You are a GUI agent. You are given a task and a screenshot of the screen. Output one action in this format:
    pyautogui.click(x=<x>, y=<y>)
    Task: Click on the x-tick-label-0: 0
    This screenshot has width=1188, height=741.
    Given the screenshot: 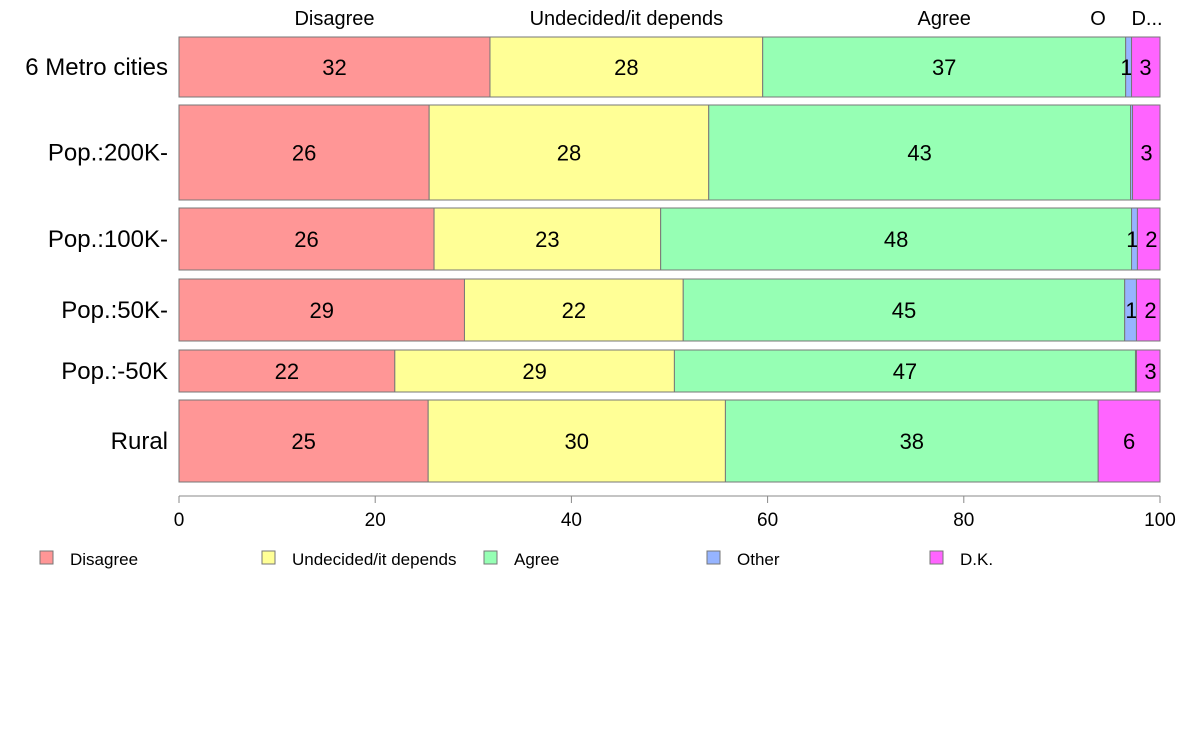 What is the action you would take?
    pyautogui.click(x=179, y=520)
    